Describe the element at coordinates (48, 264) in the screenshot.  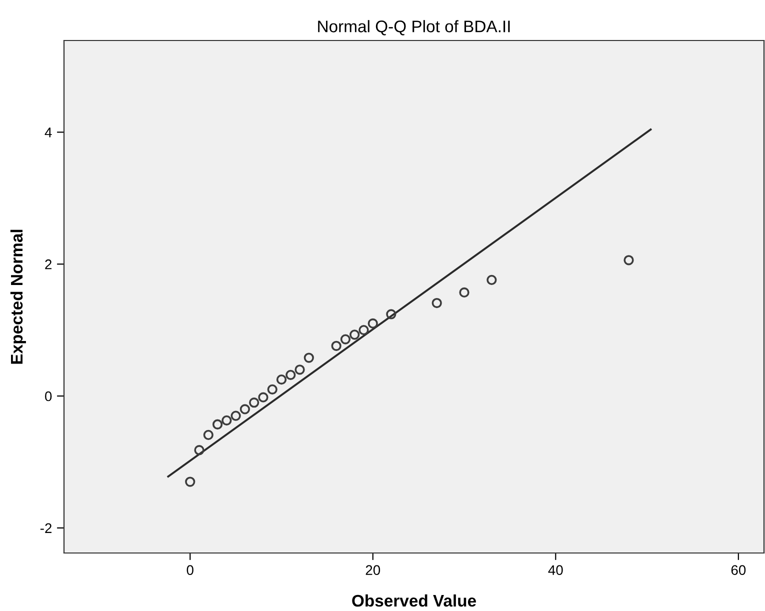
I see `y-tick-label: 2` at that location.